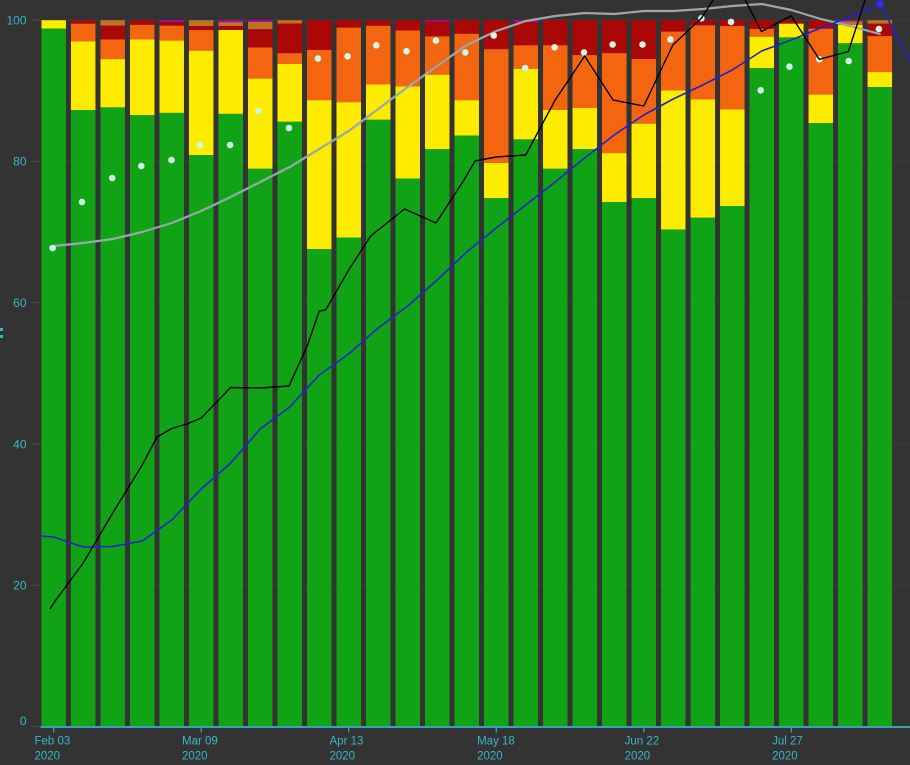  I want to click on svg-text: 60, so click(20, 303).